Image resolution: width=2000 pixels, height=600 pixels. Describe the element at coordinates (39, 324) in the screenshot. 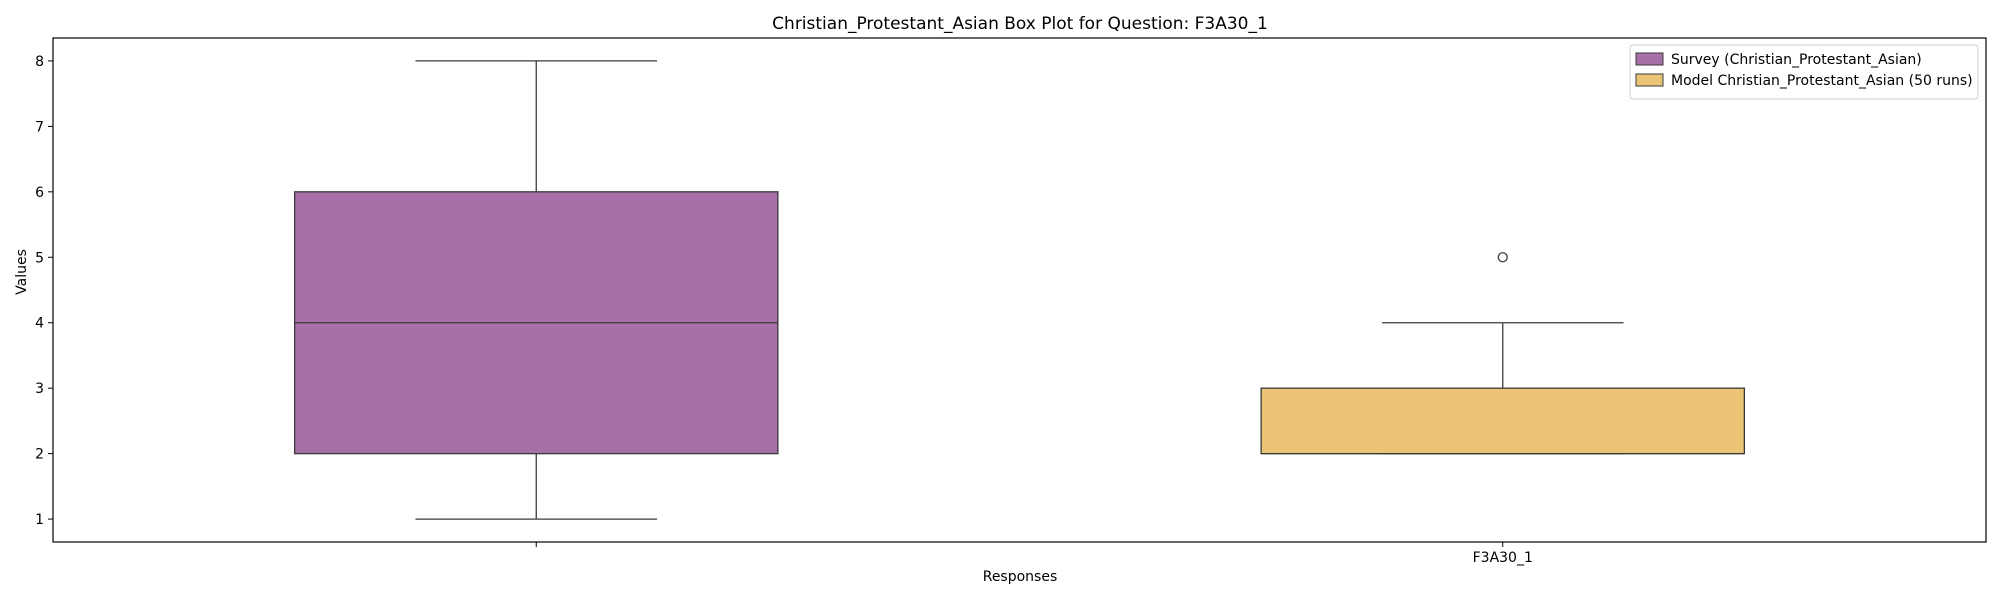

I see `y-tick-label: 4` at that location.